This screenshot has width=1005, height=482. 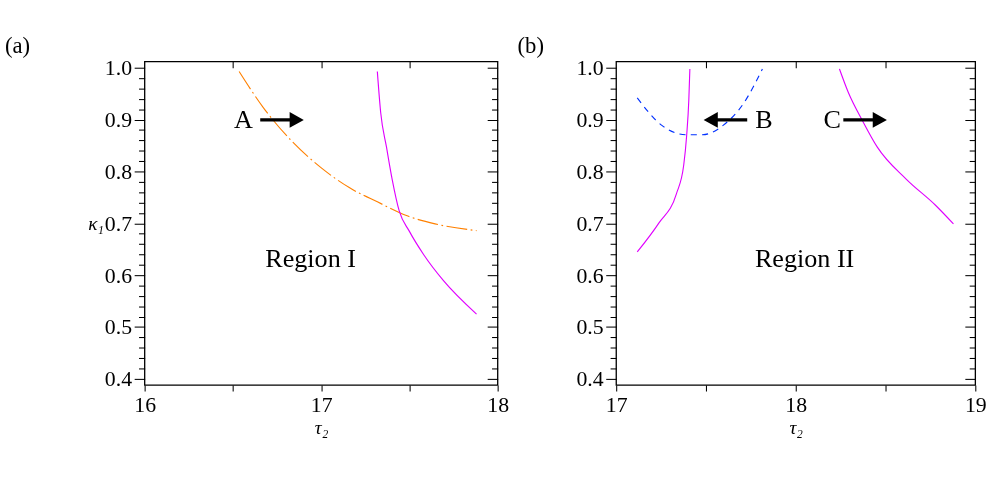 What do you see at coordinates (975, 404) in the screenshot?
I see `x-tick-label: 19` at bounding box center [975, 404].